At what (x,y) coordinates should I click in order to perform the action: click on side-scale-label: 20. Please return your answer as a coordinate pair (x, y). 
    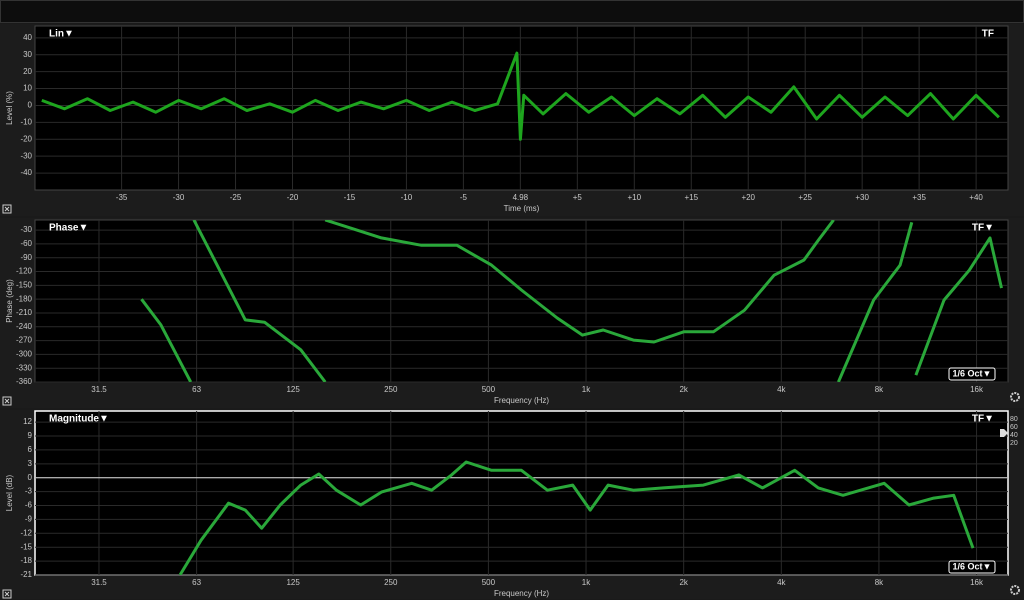
    Looking at the image, I should click on (1014, 443).